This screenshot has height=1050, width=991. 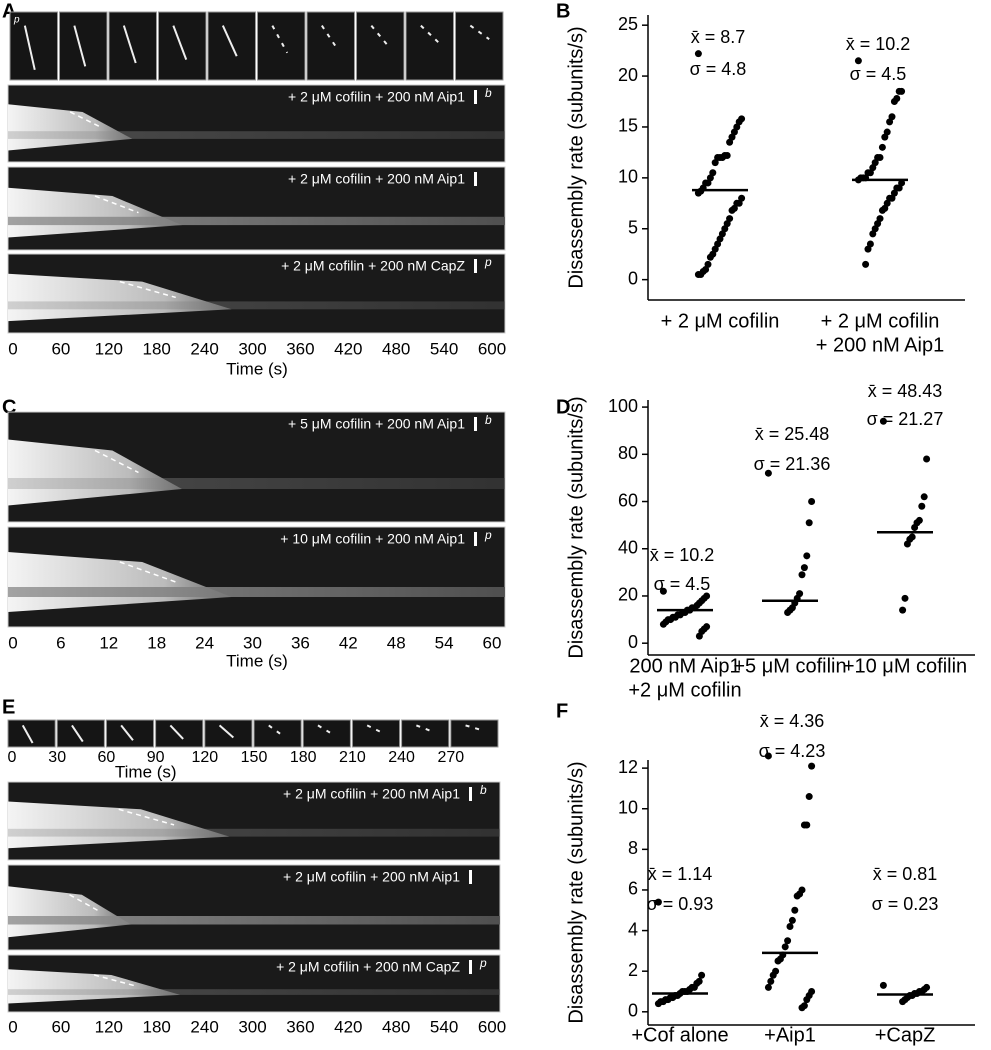 What do you see at coordinates (254, 757) in the screenshot?
I see `x-tick-label: 150` at bounding box center [254, 757].